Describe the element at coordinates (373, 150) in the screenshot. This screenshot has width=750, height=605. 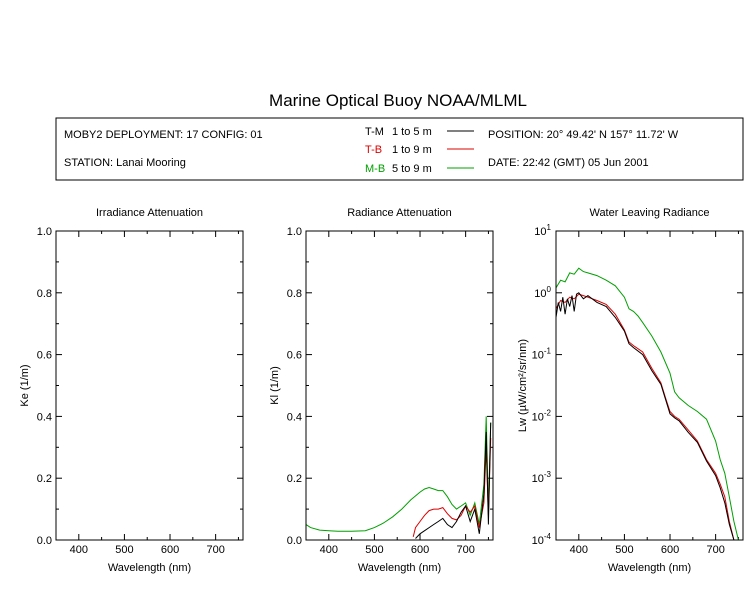
I see `legend-code-t-b: T-B` at that location.